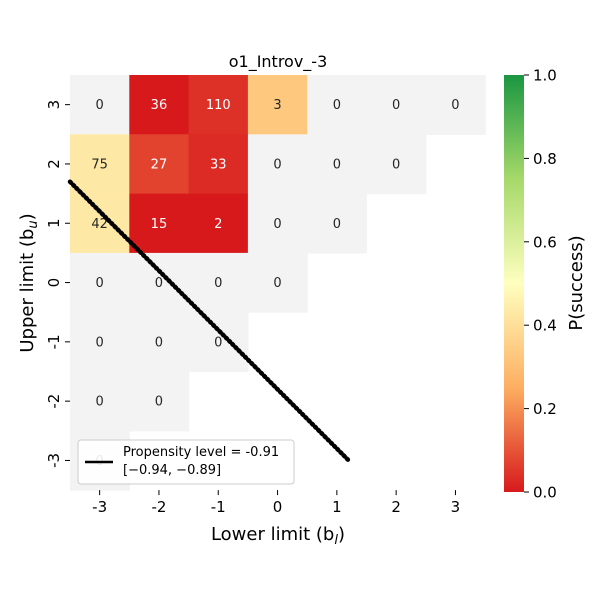 This screenshot has height=604, width=600. Describe the element at coordinates (172, 470) in the screenshot. I see `legend-ci-label: [−0.94, −0.89]` at that location.